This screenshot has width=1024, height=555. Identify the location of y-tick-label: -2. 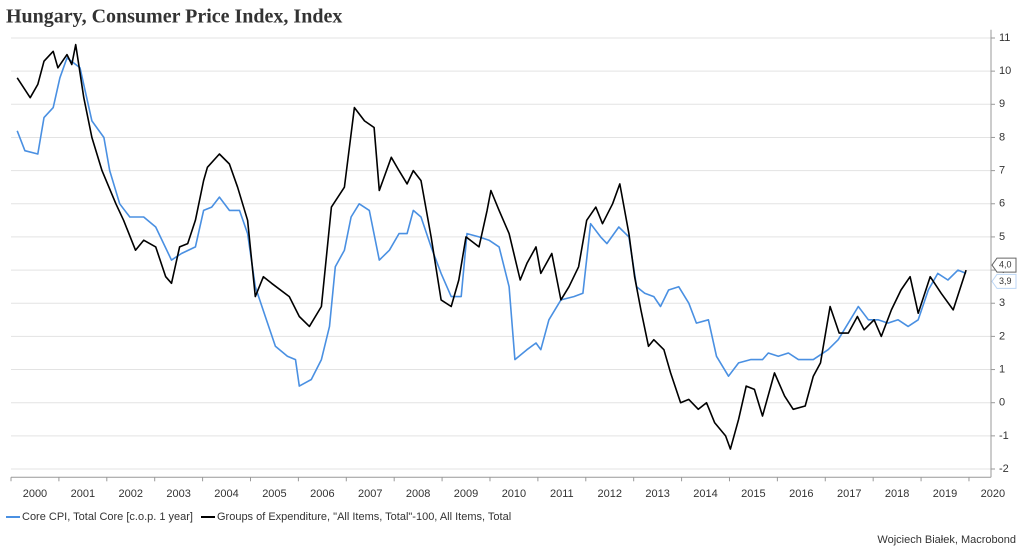
(1004, 469).